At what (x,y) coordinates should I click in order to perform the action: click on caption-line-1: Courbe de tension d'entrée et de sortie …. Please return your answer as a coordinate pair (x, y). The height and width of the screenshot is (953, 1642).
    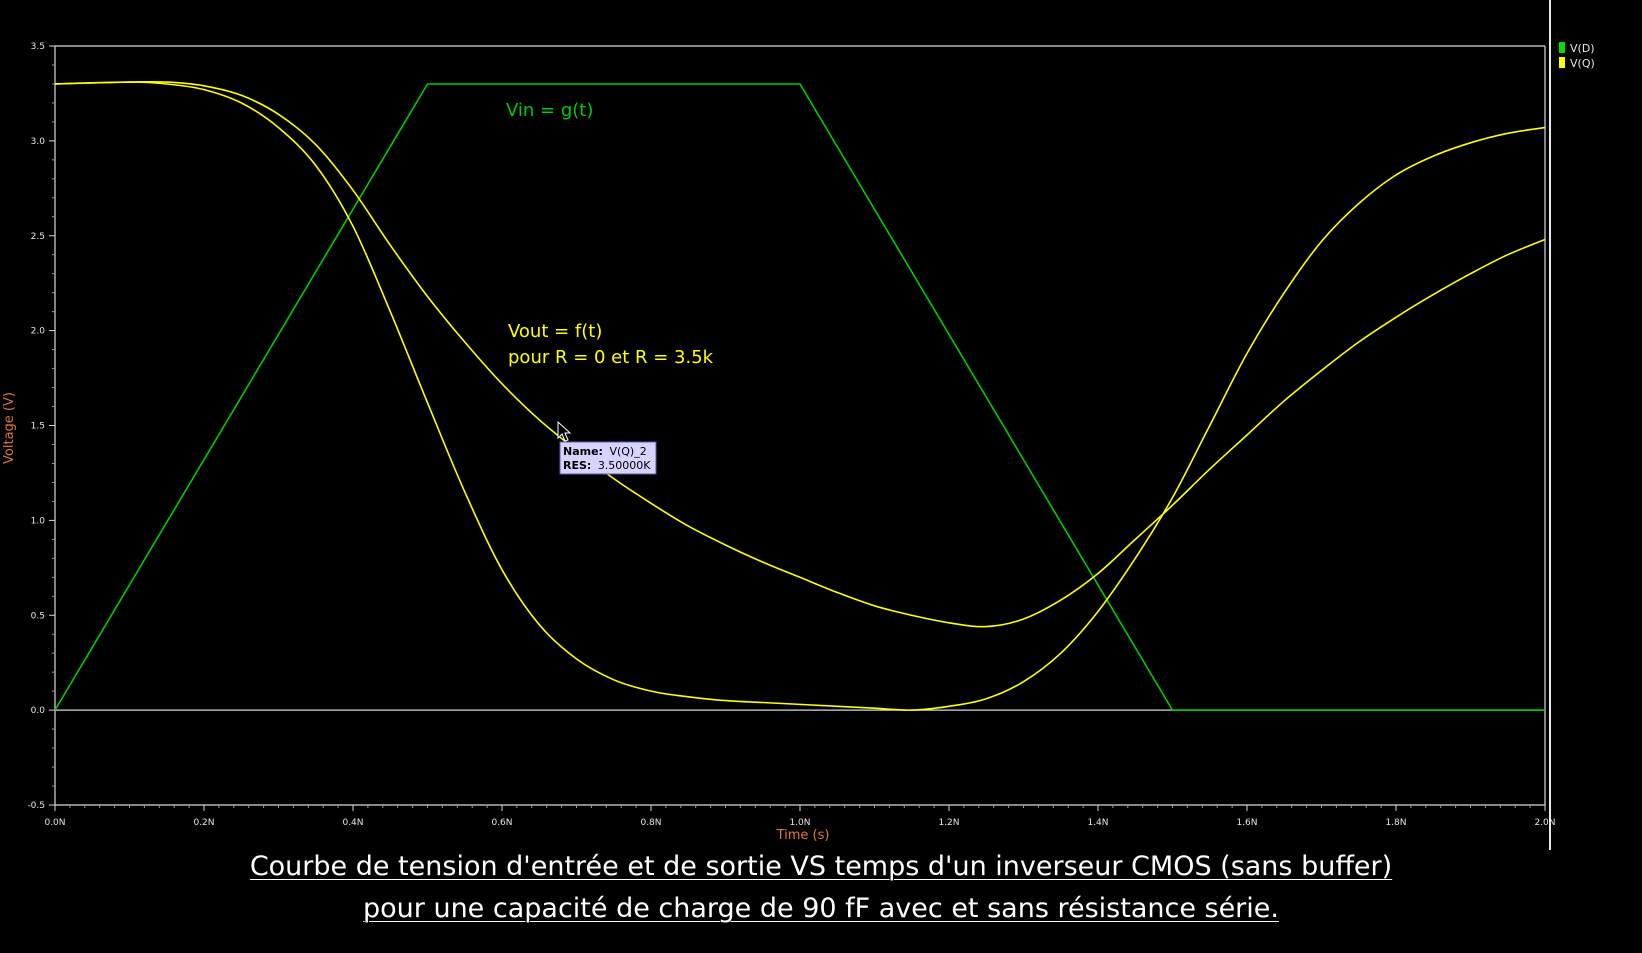
    Looking at the image, I should click on (821, 866).